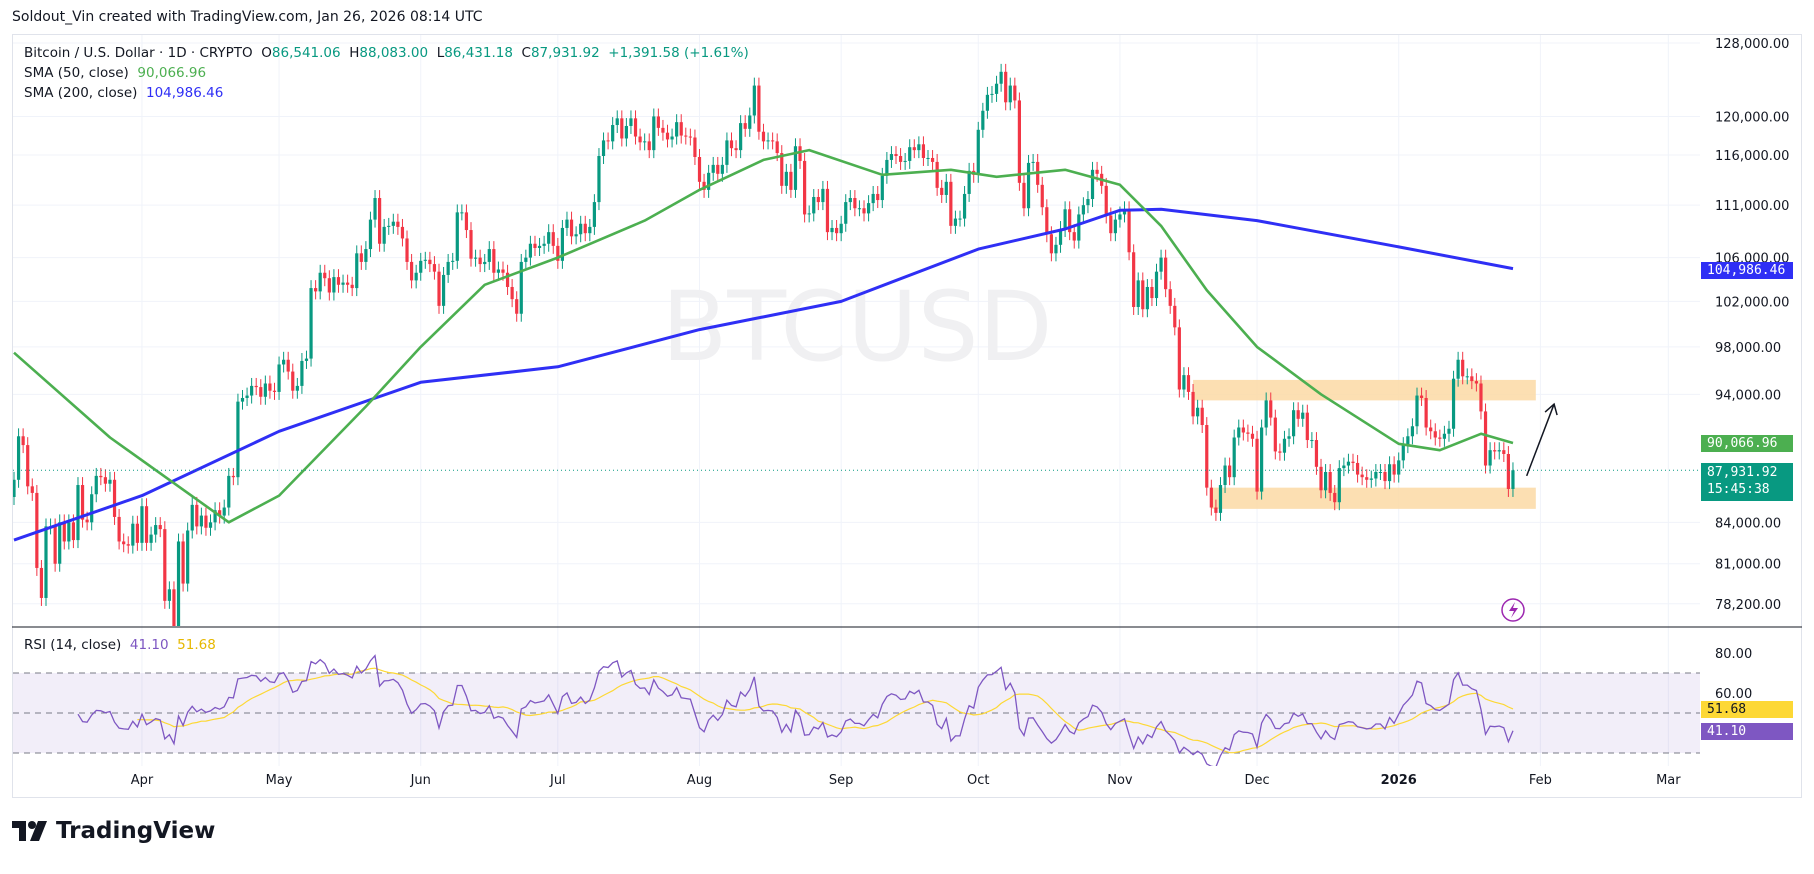  Describe the element at coordinates (172, 73) in the screenshot. I see `sma50-value: 90,066.96` at that location.